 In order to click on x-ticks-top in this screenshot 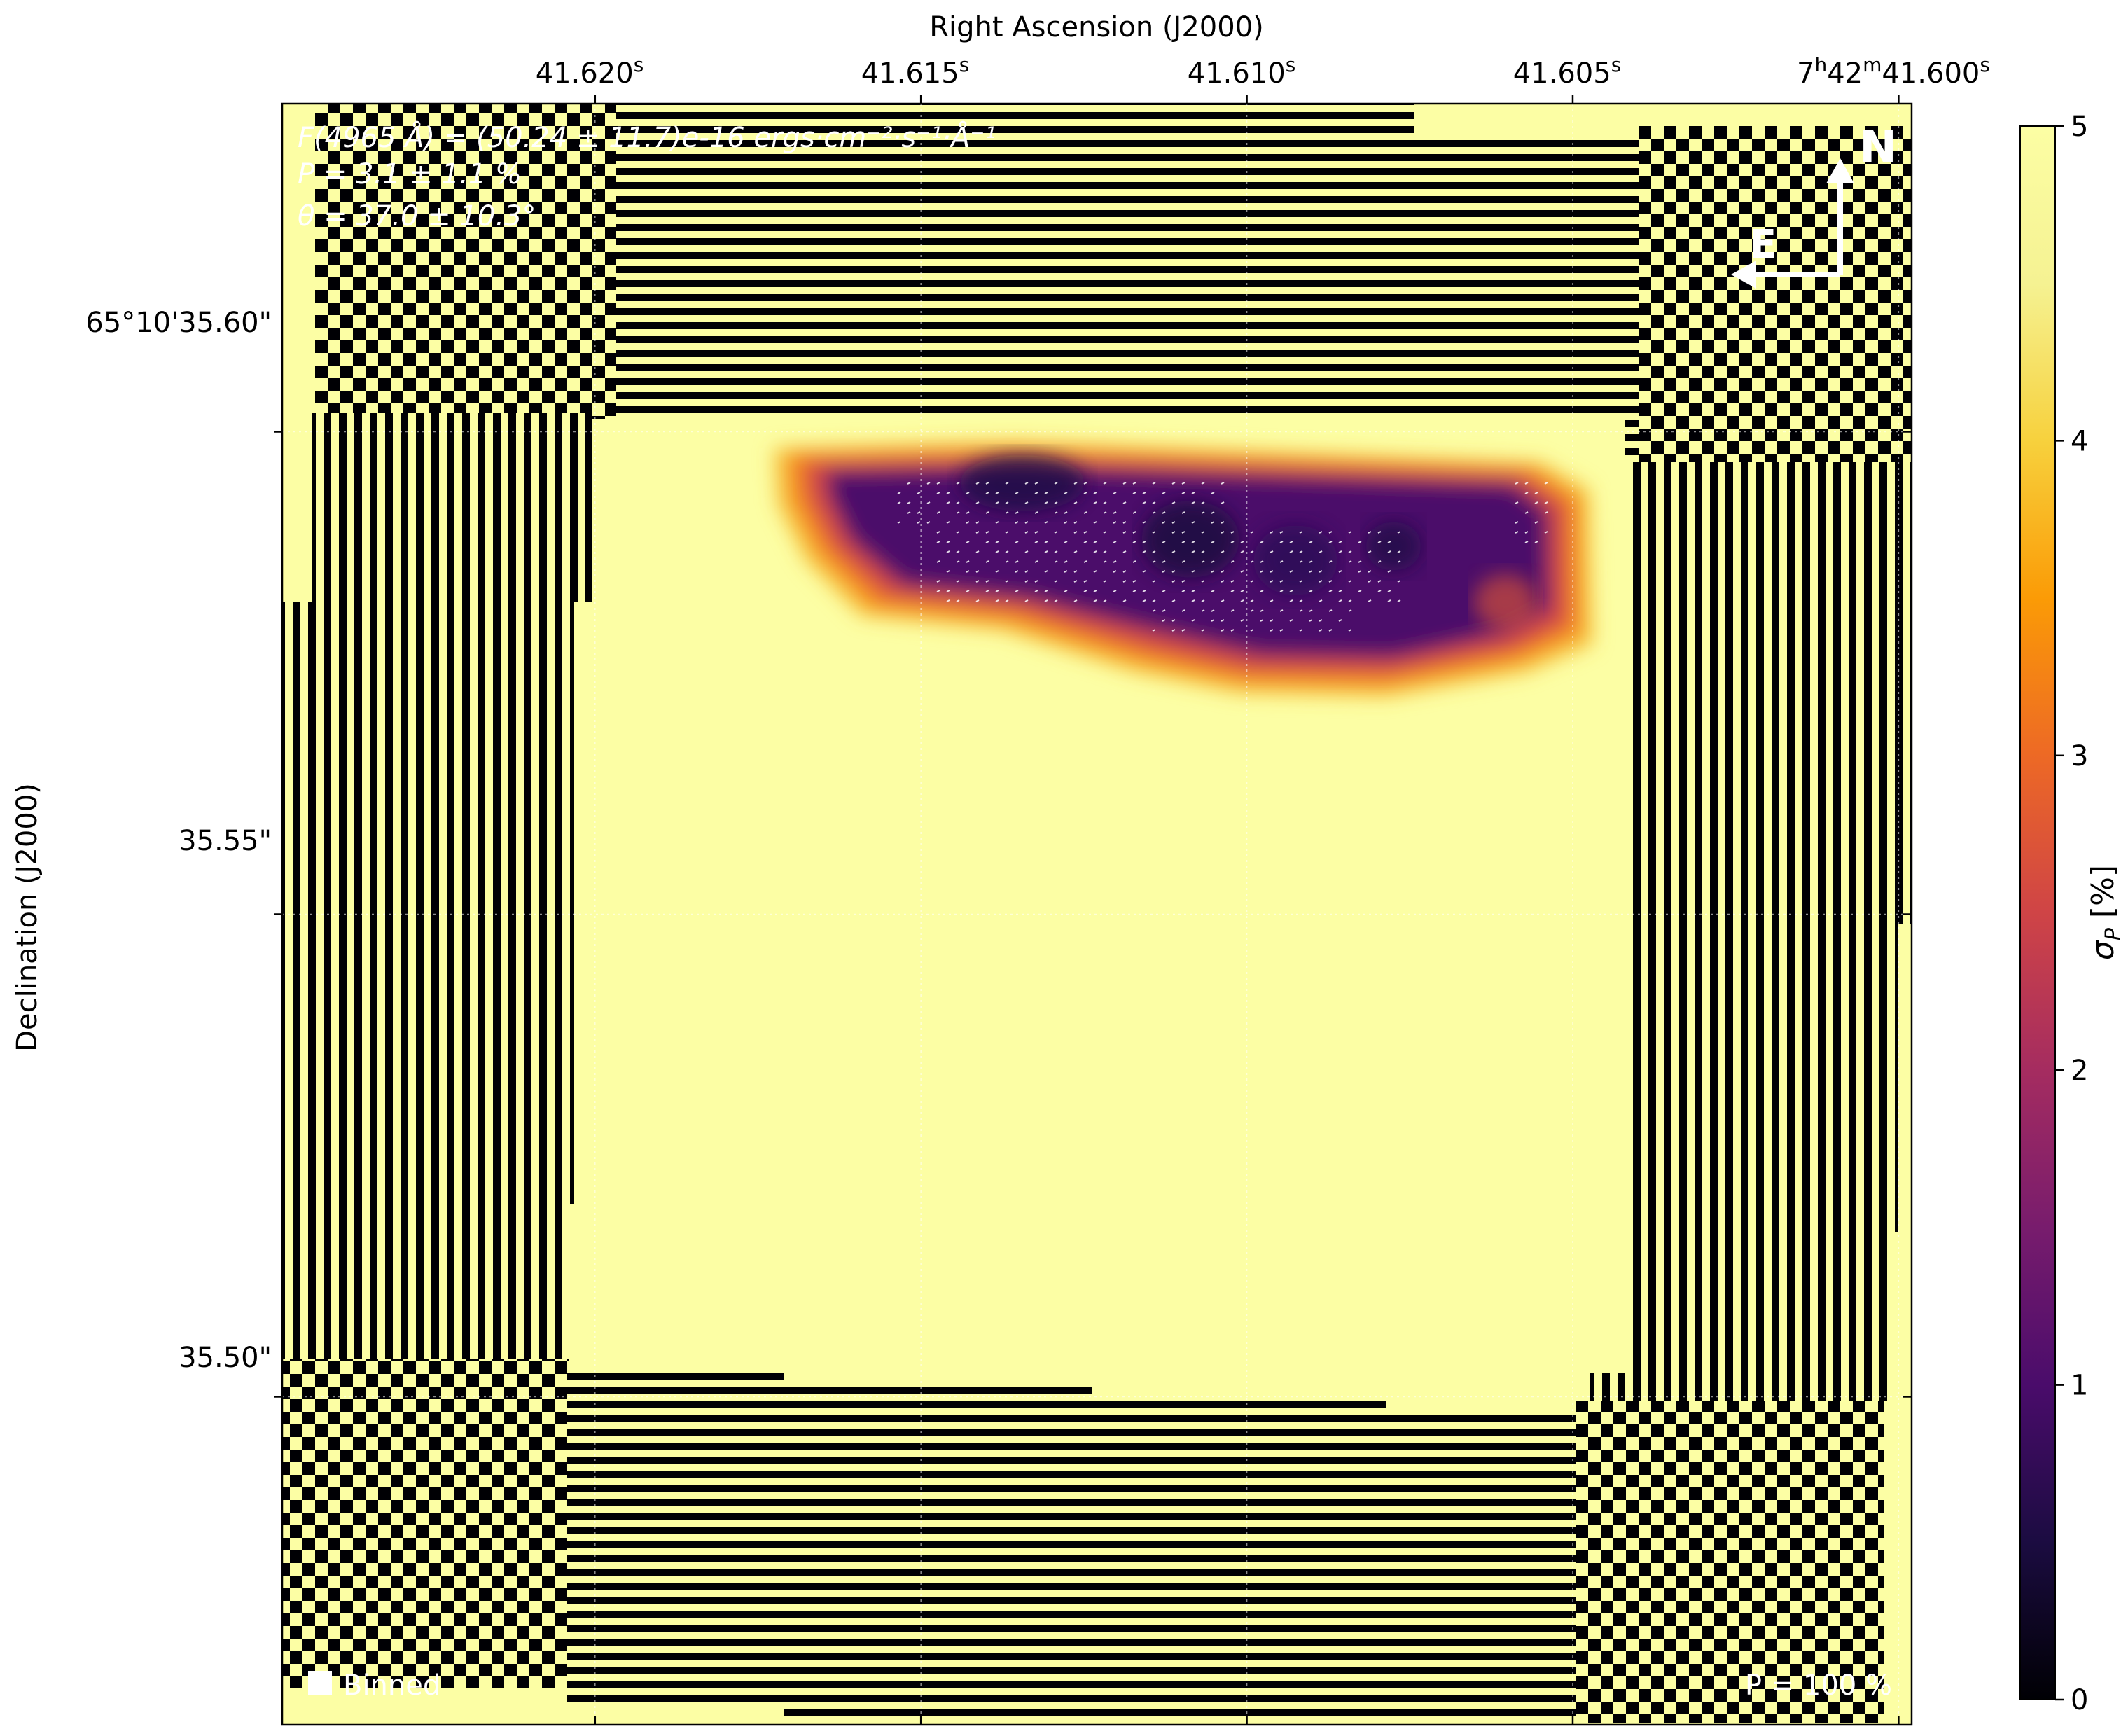, I will do `click(1247, 99)`.